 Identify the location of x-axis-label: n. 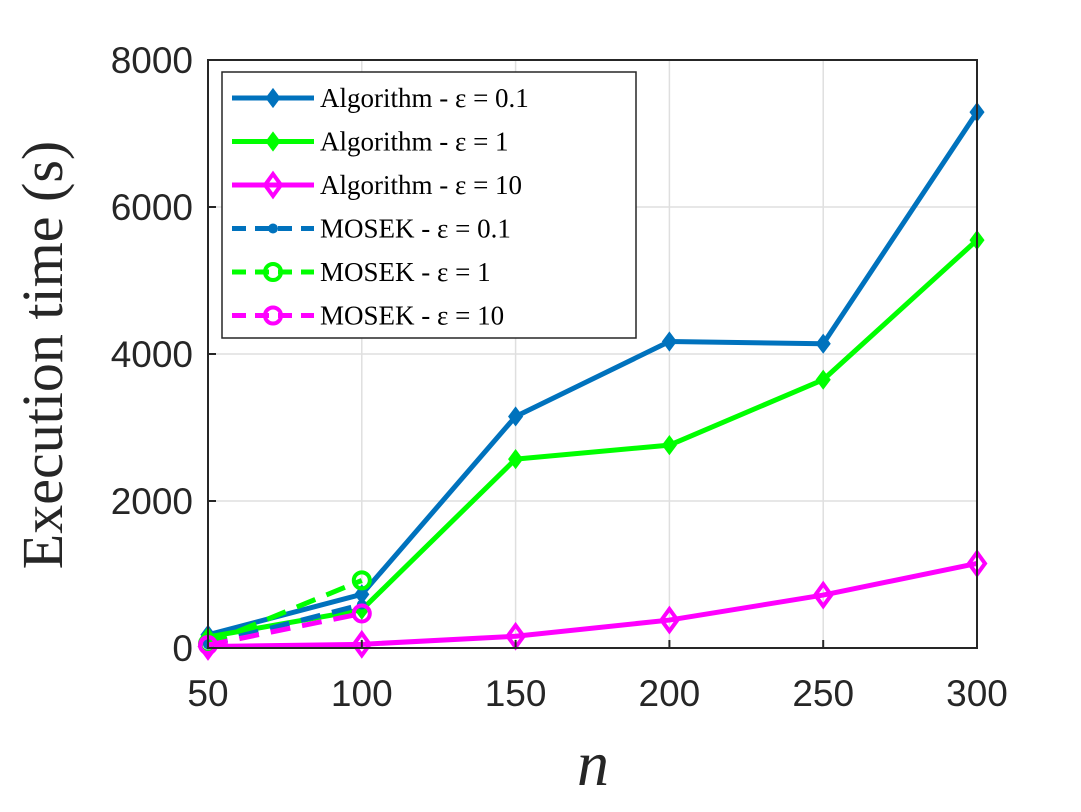
(593, 763).